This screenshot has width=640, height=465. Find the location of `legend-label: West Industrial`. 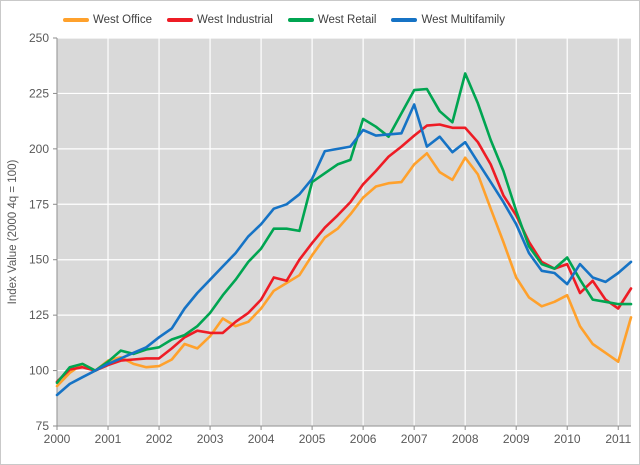

legend-label: West Industrial is located at coordinates (235, 20).